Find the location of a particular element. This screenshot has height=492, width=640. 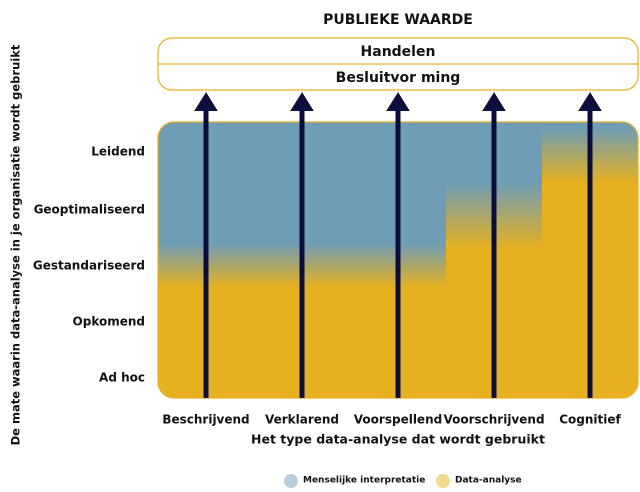

level-label: Opkomend is located at coordinates (109, 322).